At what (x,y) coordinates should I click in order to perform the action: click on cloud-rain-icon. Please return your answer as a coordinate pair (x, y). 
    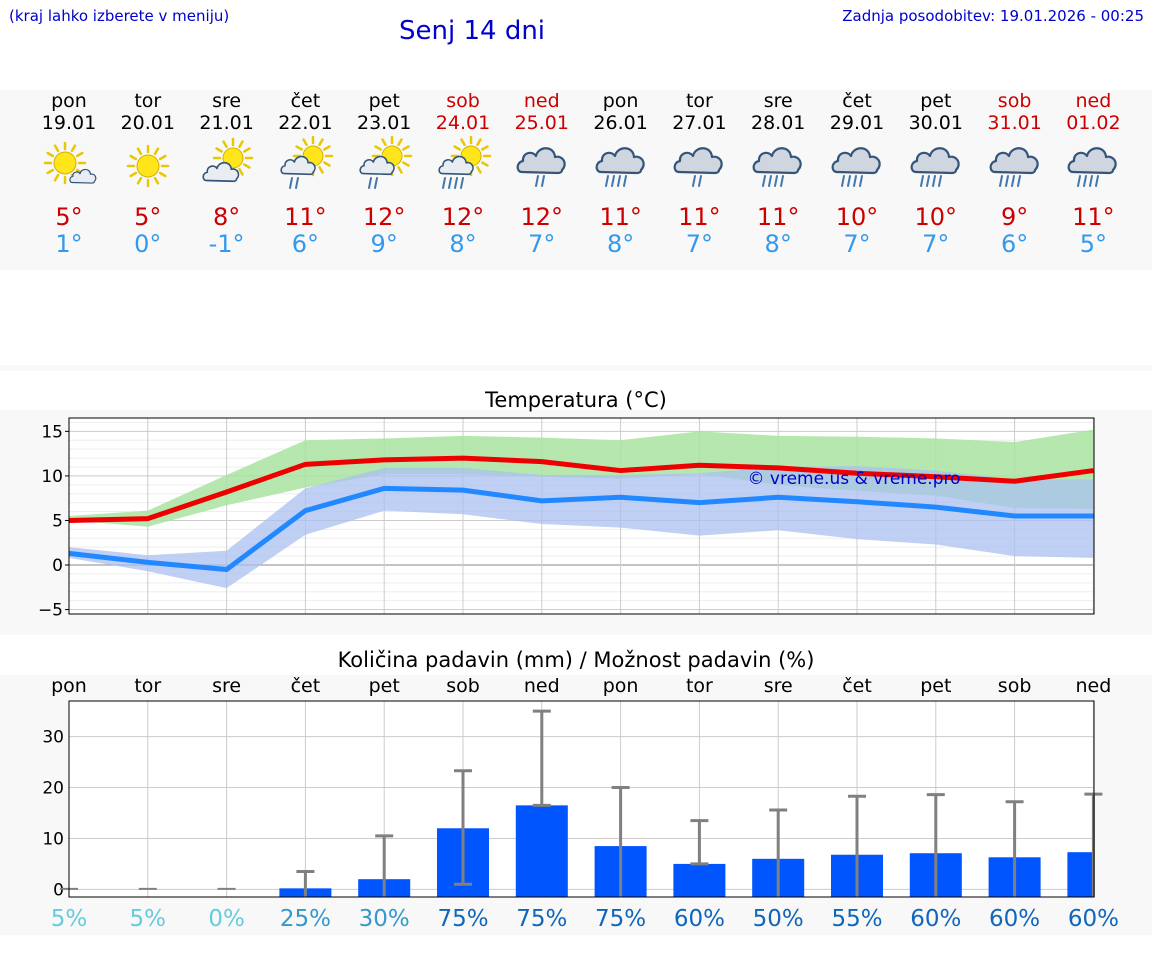
    Looking at the image, I should click on (541, 167).